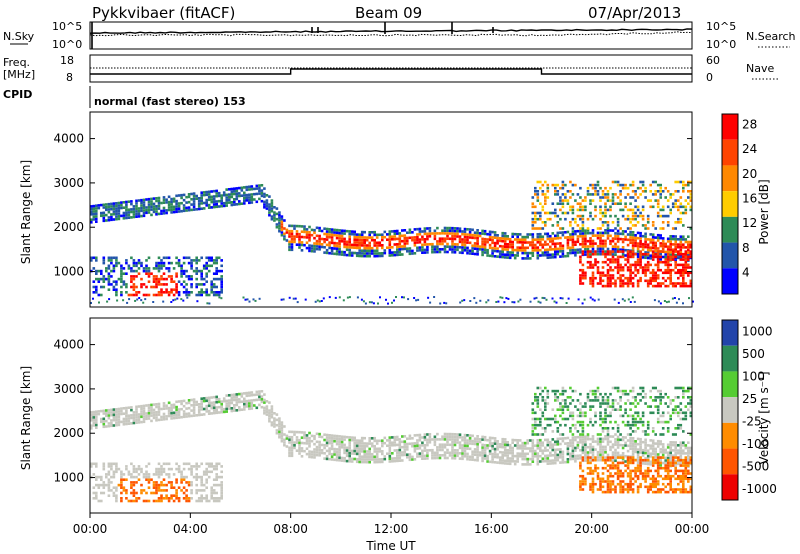 This screenshot has height=554, width=800. What do you see at coordinates (19, 74) in the screenshot?
I see `freq-left-label-2: [MHz]` at bounding box center [19, 74].